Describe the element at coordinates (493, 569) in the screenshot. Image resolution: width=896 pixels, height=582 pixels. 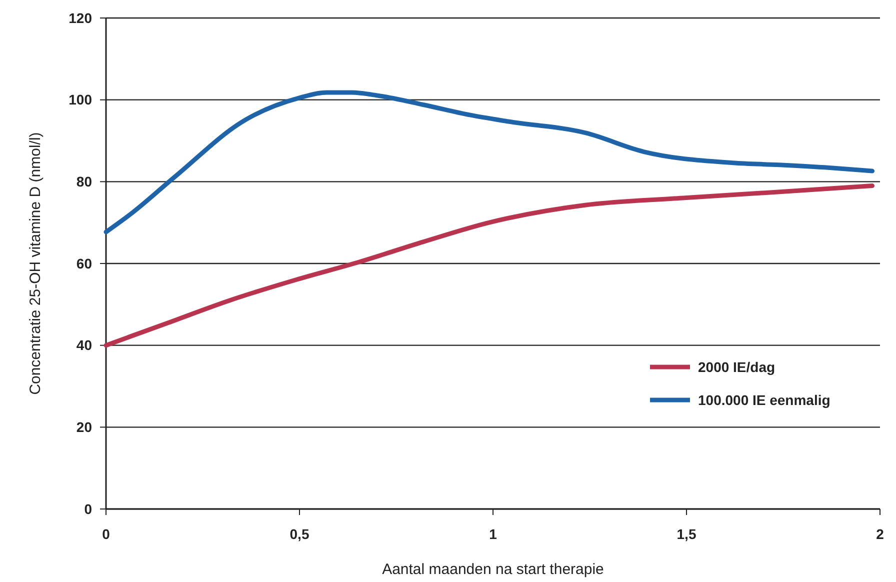
I see `x-axis-title: Aantal maanden na start therapie` at that location.